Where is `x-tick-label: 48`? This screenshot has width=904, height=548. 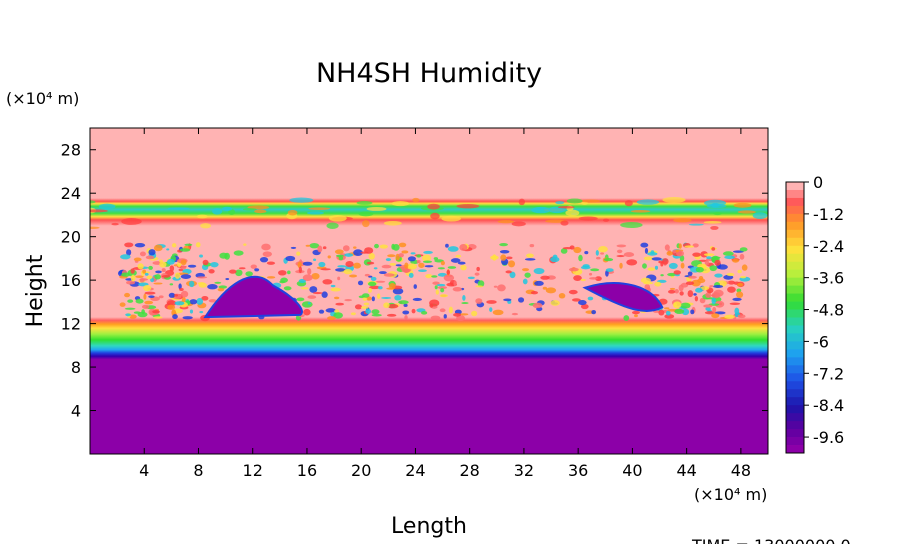 x-tick-label: 48 is located at coordinates (741, 470).